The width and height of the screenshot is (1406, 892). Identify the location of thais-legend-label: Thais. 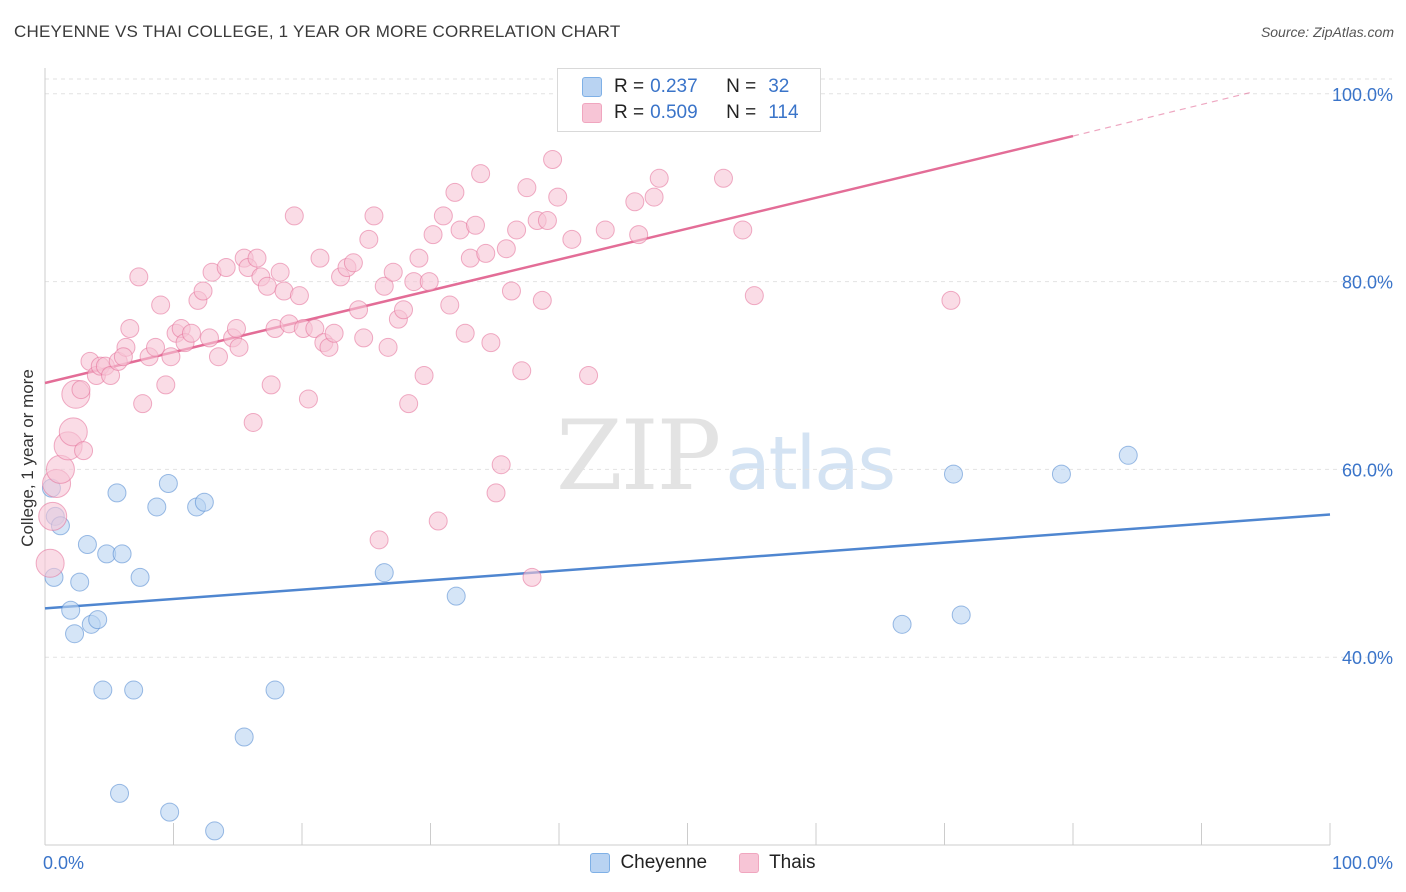
(792, 862).